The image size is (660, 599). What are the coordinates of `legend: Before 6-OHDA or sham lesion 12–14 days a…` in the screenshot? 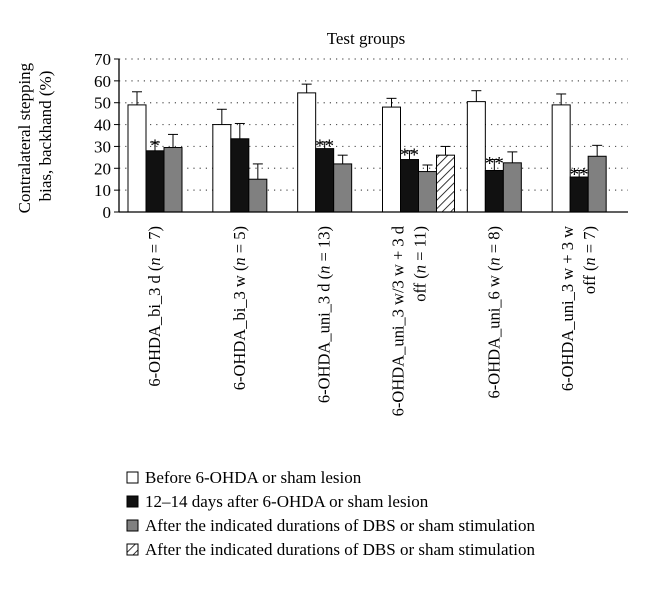 It's located at (330, 513).